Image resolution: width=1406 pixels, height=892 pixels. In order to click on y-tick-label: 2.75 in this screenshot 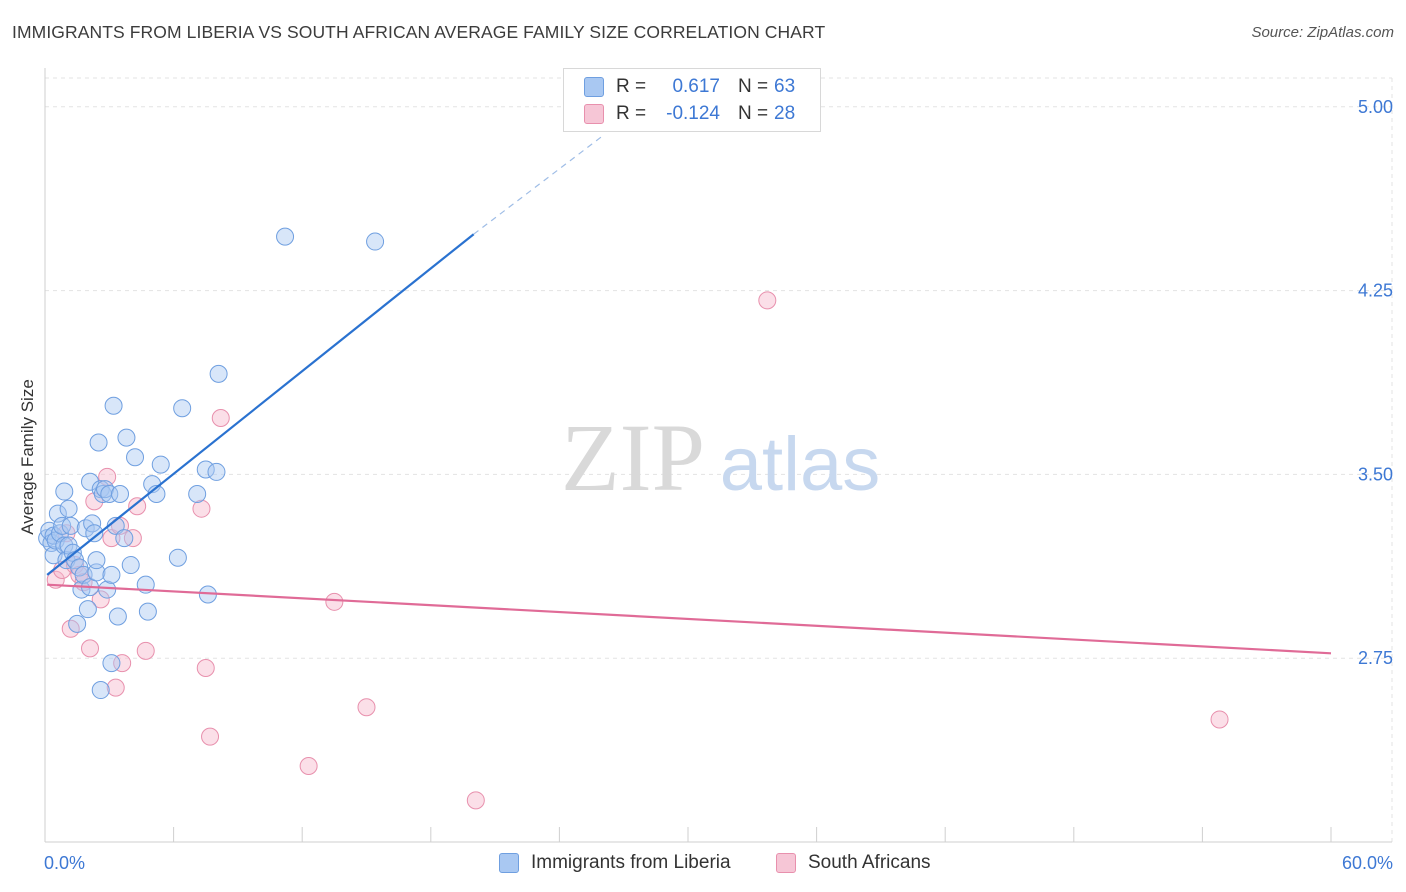, I will do `click(1375, 658)`.